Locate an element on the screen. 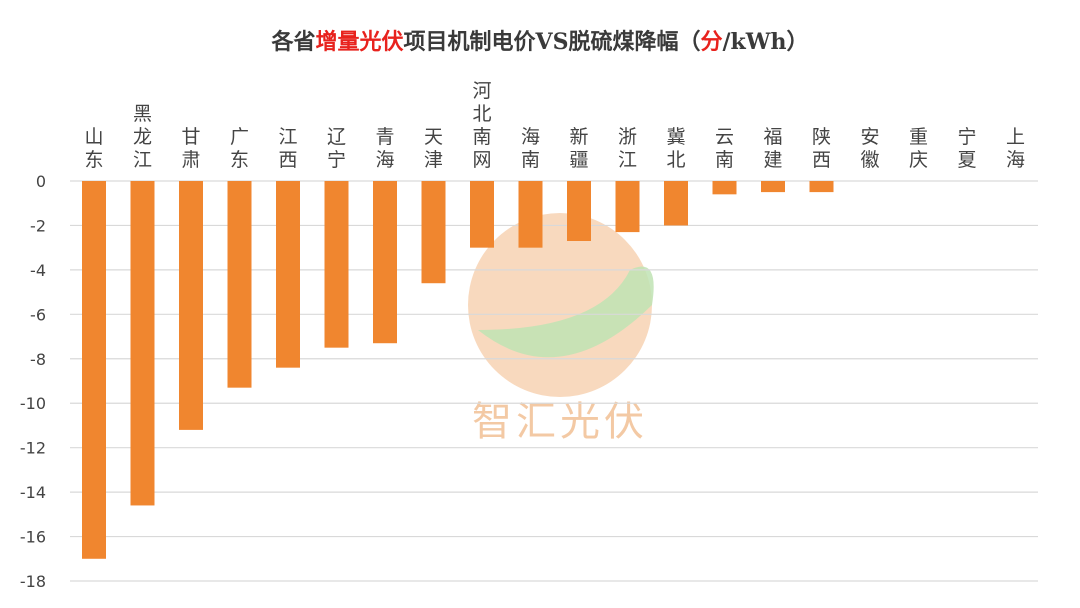 This screenshot has height=608, width=1080. category-label: 甘肃 is located at coordinates (190, 148).